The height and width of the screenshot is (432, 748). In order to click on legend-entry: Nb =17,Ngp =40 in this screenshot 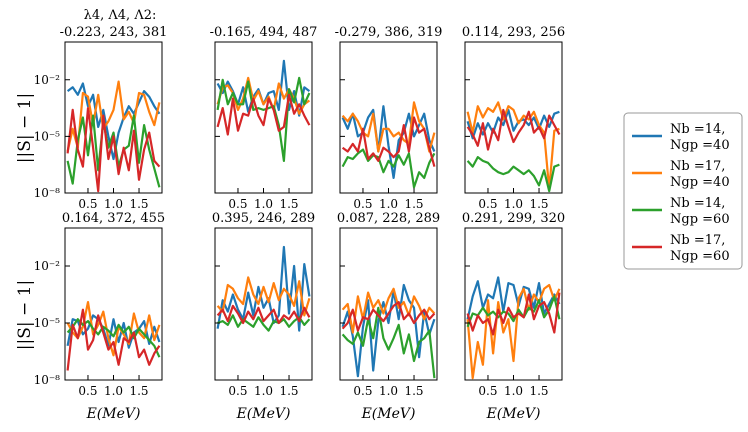, I will do `click(681, 174)`.